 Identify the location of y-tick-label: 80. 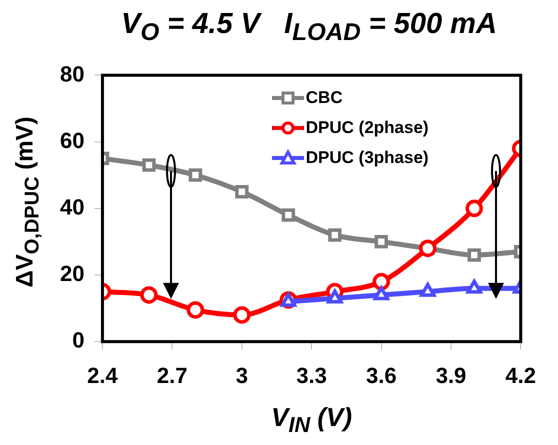
(72, 73).